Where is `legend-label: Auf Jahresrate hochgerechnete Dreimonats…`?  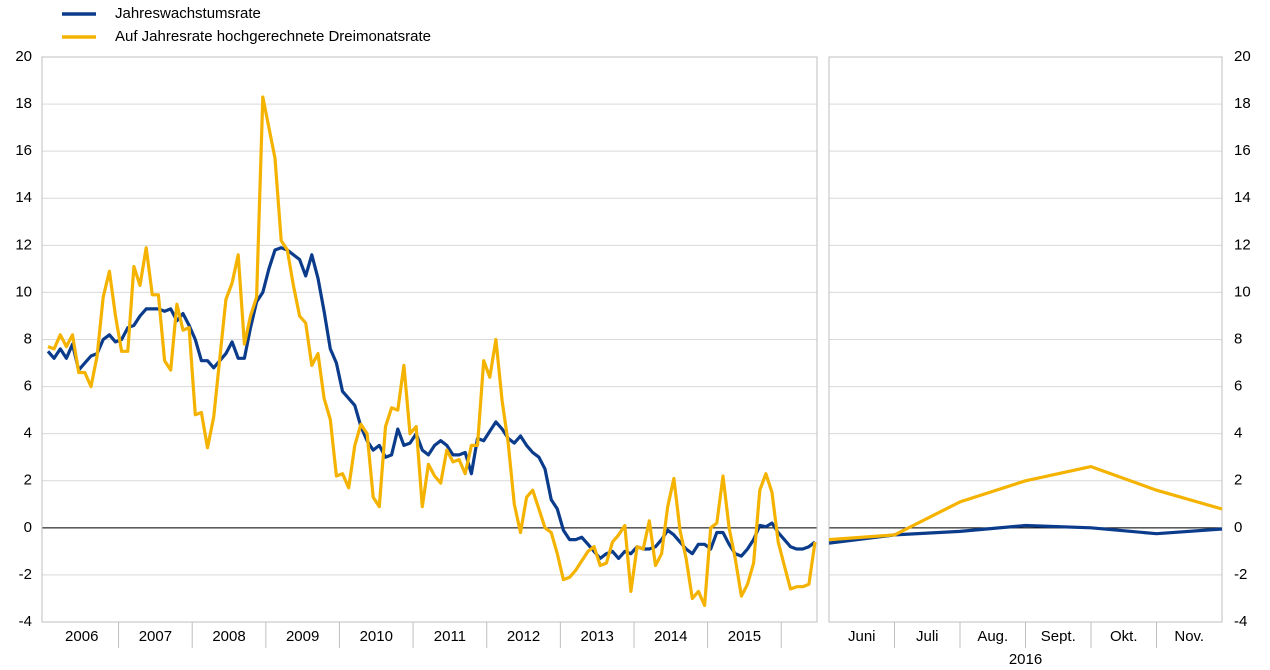
legend-label: Auf Jahresrate hochgerechnete Dreimonats… is located at coordinates (273, 36).